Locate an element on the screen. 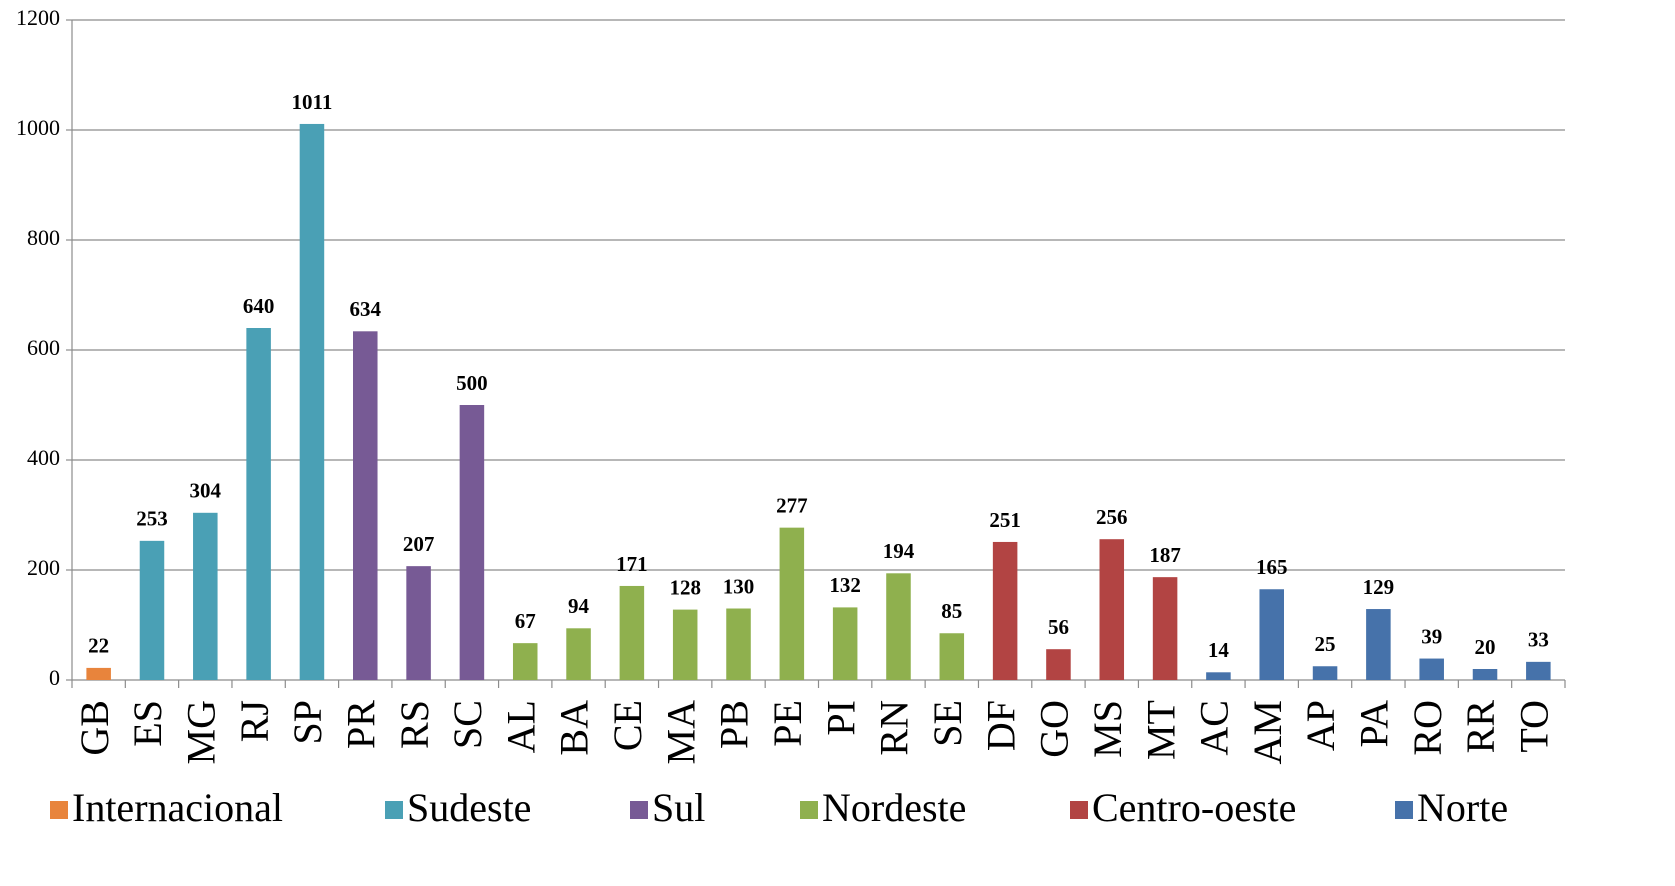 The height and width of the screenshot is (886, 1675). x-tick-label: CE is located at coordinates (627, 725).